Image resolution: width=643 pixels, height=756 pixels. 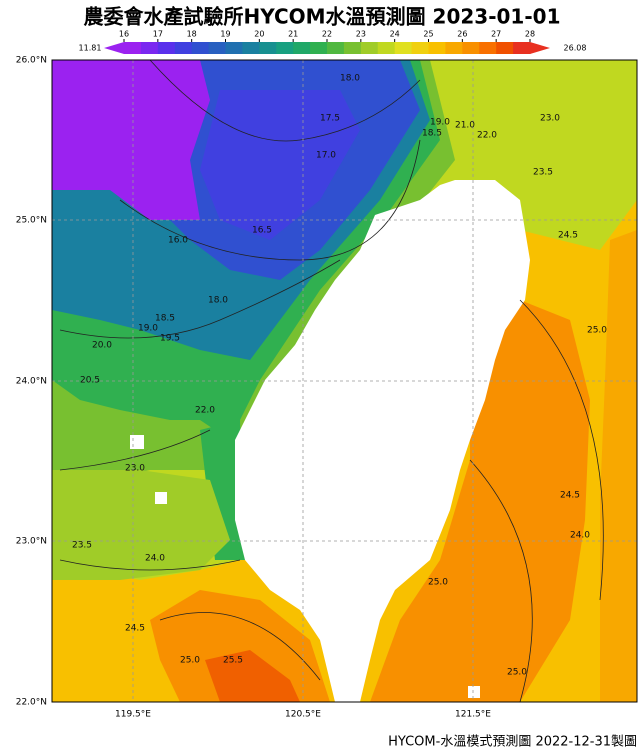 I want to click on lat-label: 26.0°N, so click(x=31, y=61).